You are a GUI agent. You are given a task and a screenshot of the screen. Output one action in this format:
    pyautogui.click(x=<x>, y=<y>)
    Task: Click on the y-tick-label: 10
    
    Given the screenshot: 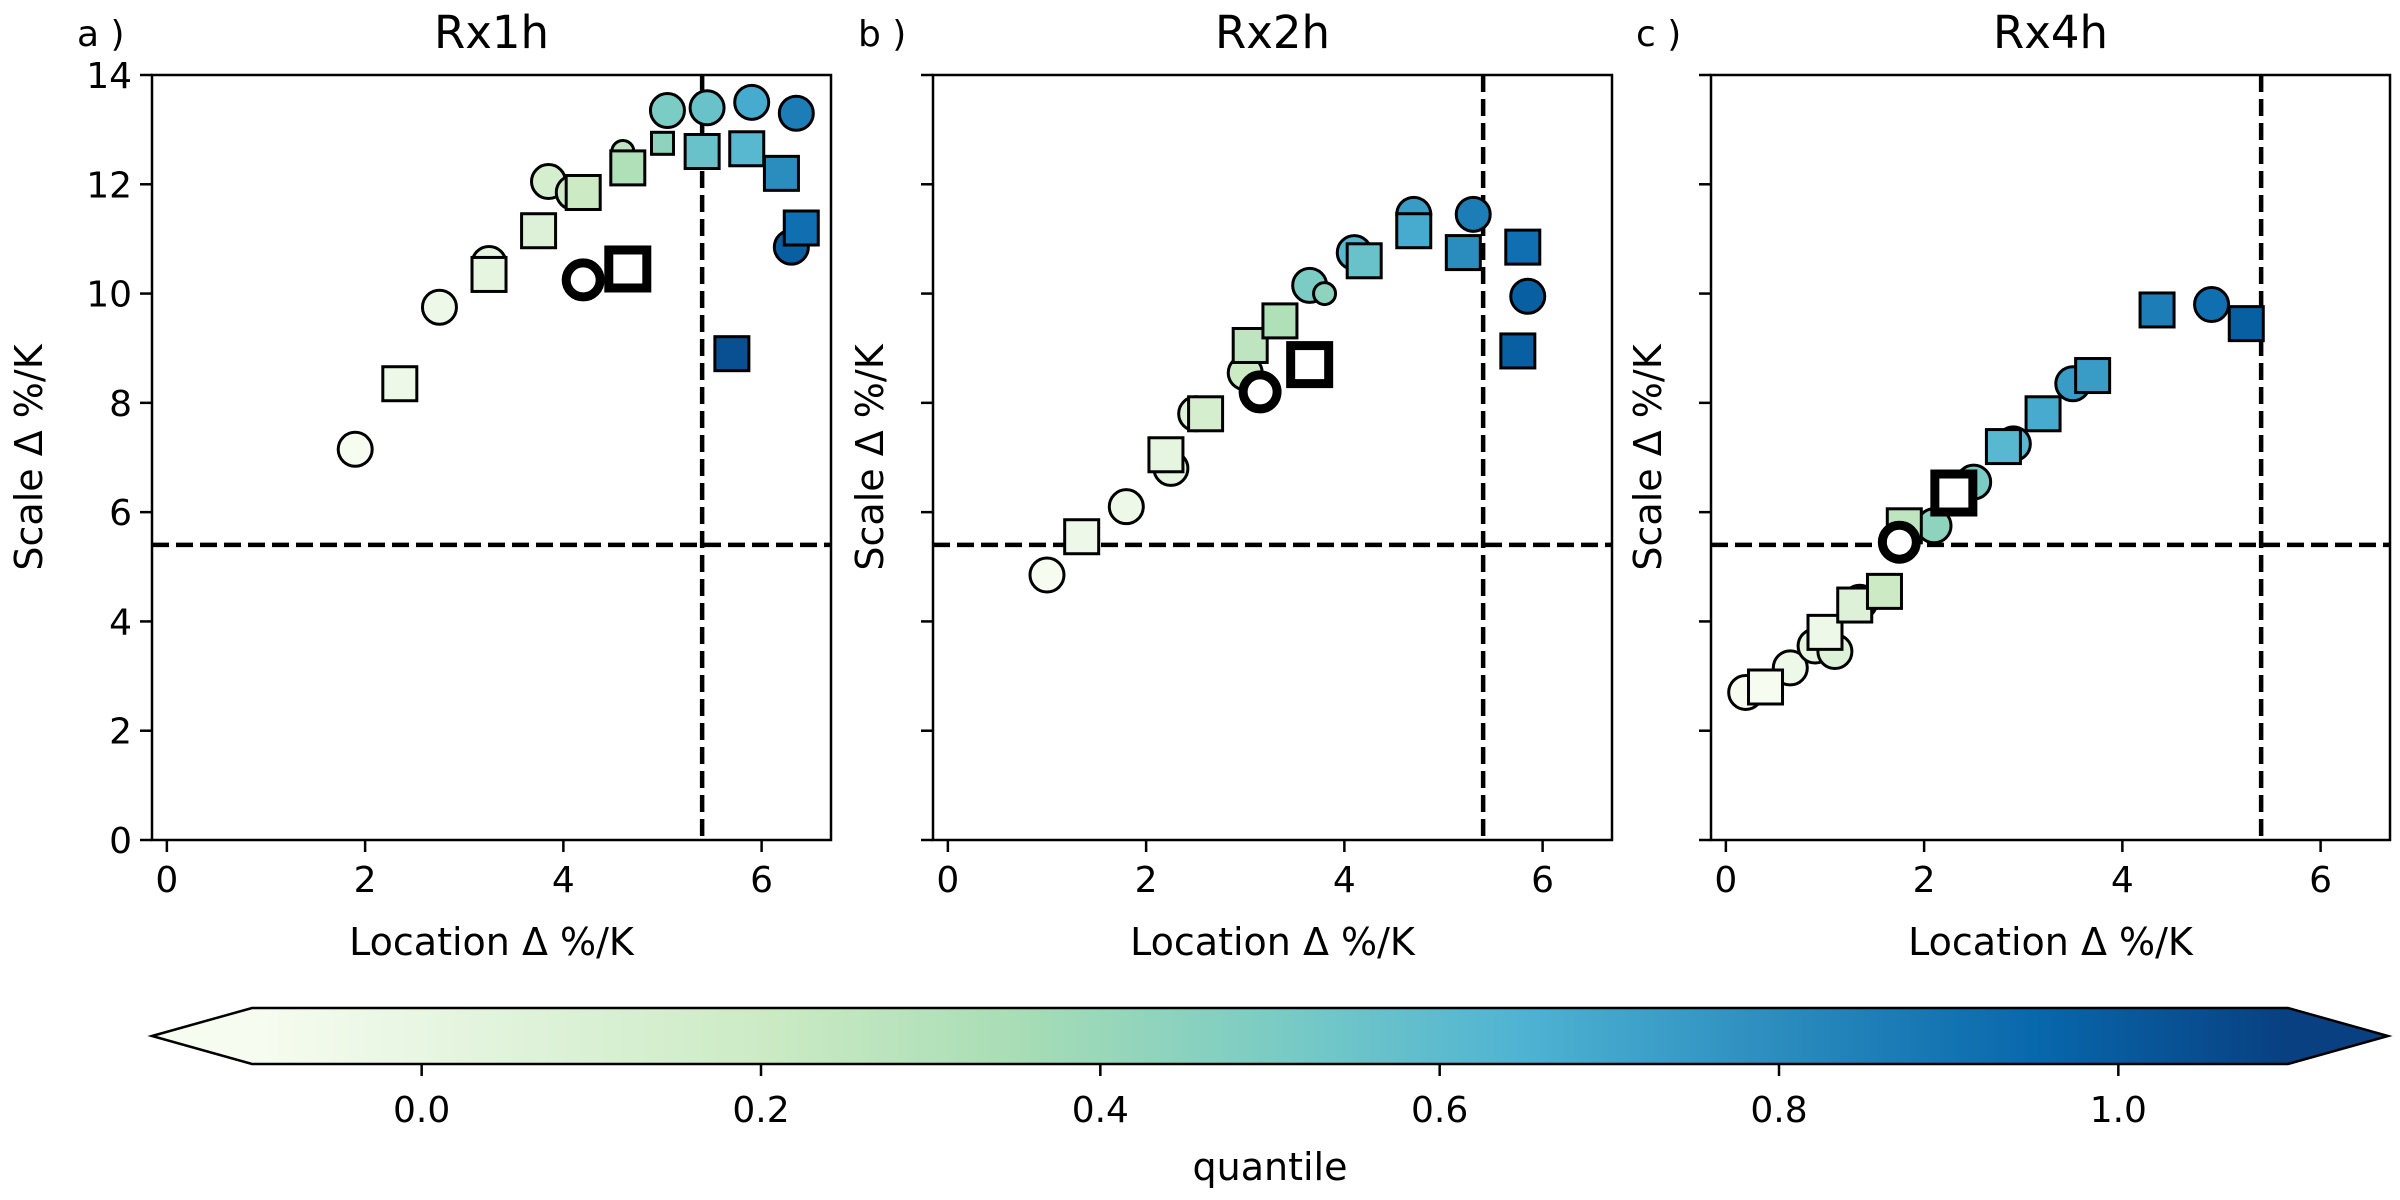 What is the action you would take?
    pyautogui.click(x=109, y=295)
    